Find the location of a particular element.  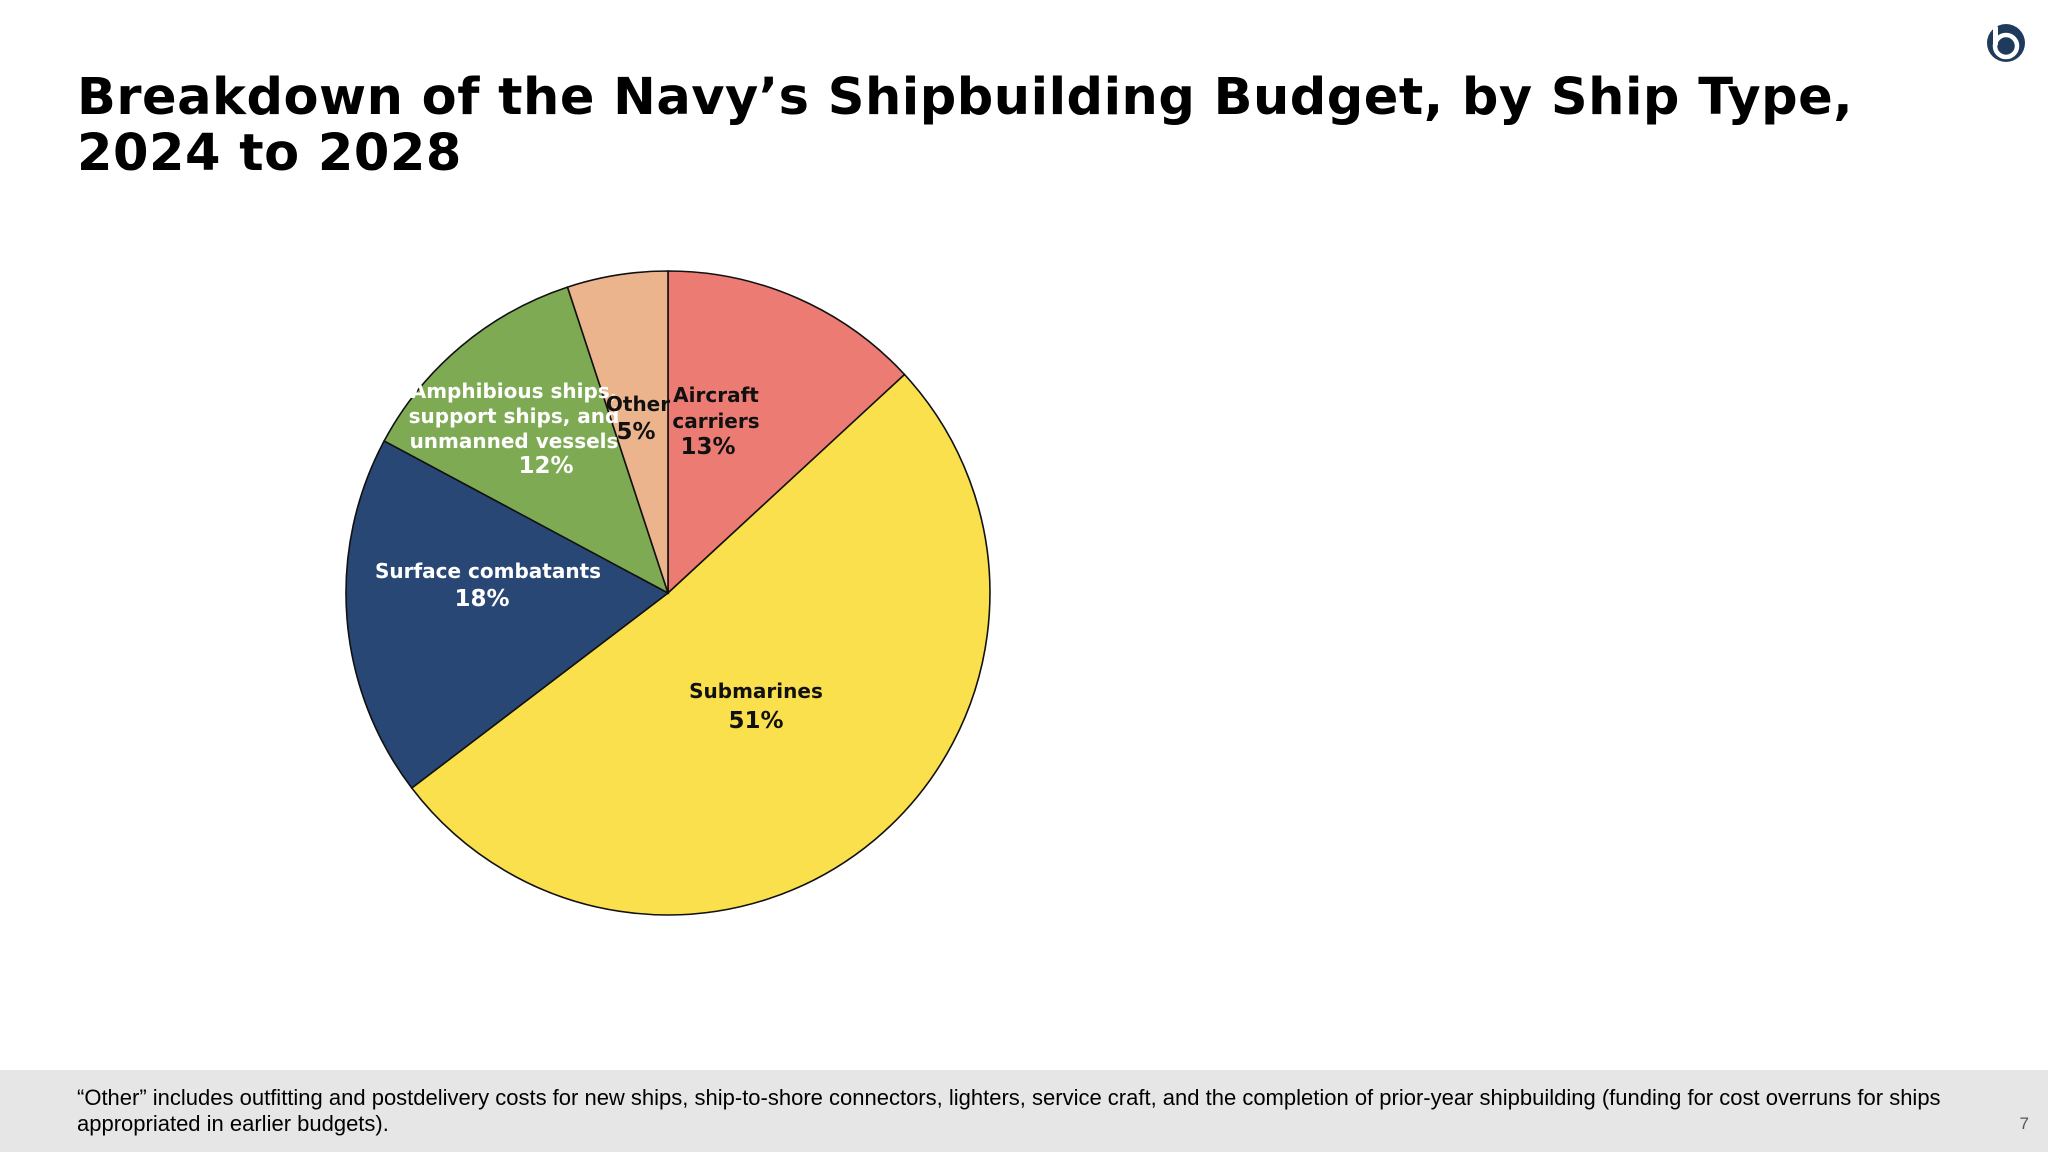

slice-value-label: 51% is located at coordinates (755, 721).